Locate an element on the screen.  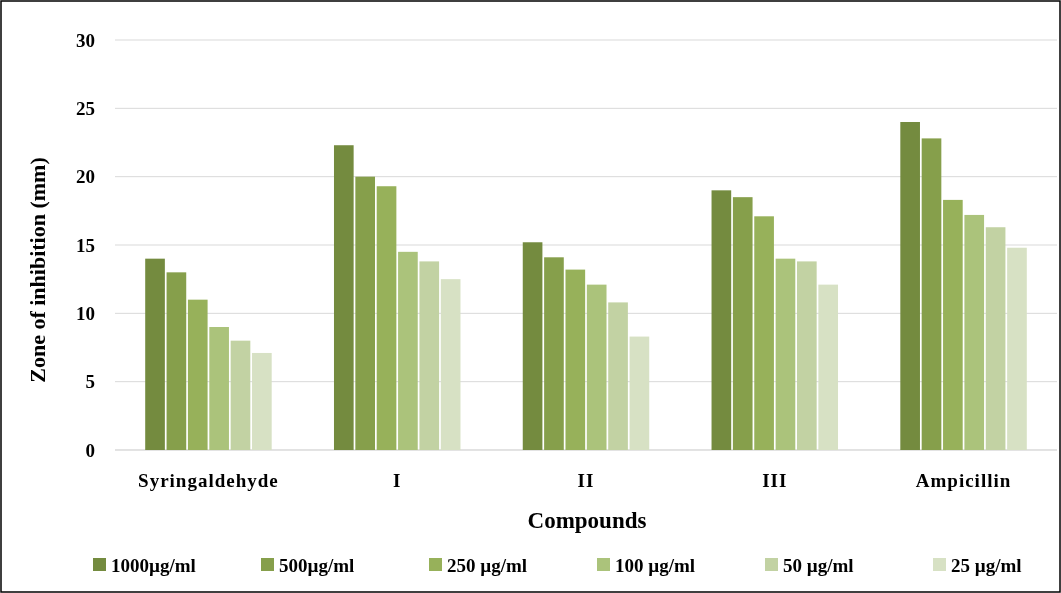
y-tick-label: 25 is located at coordinates (85, 108).